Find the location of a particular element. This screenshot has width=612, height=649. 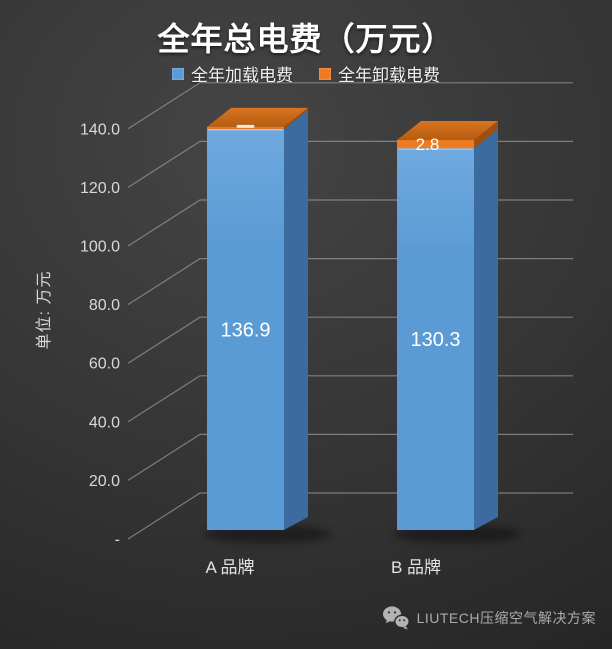

y-tick-label: 140.0 is located at coordinates (100, 129).